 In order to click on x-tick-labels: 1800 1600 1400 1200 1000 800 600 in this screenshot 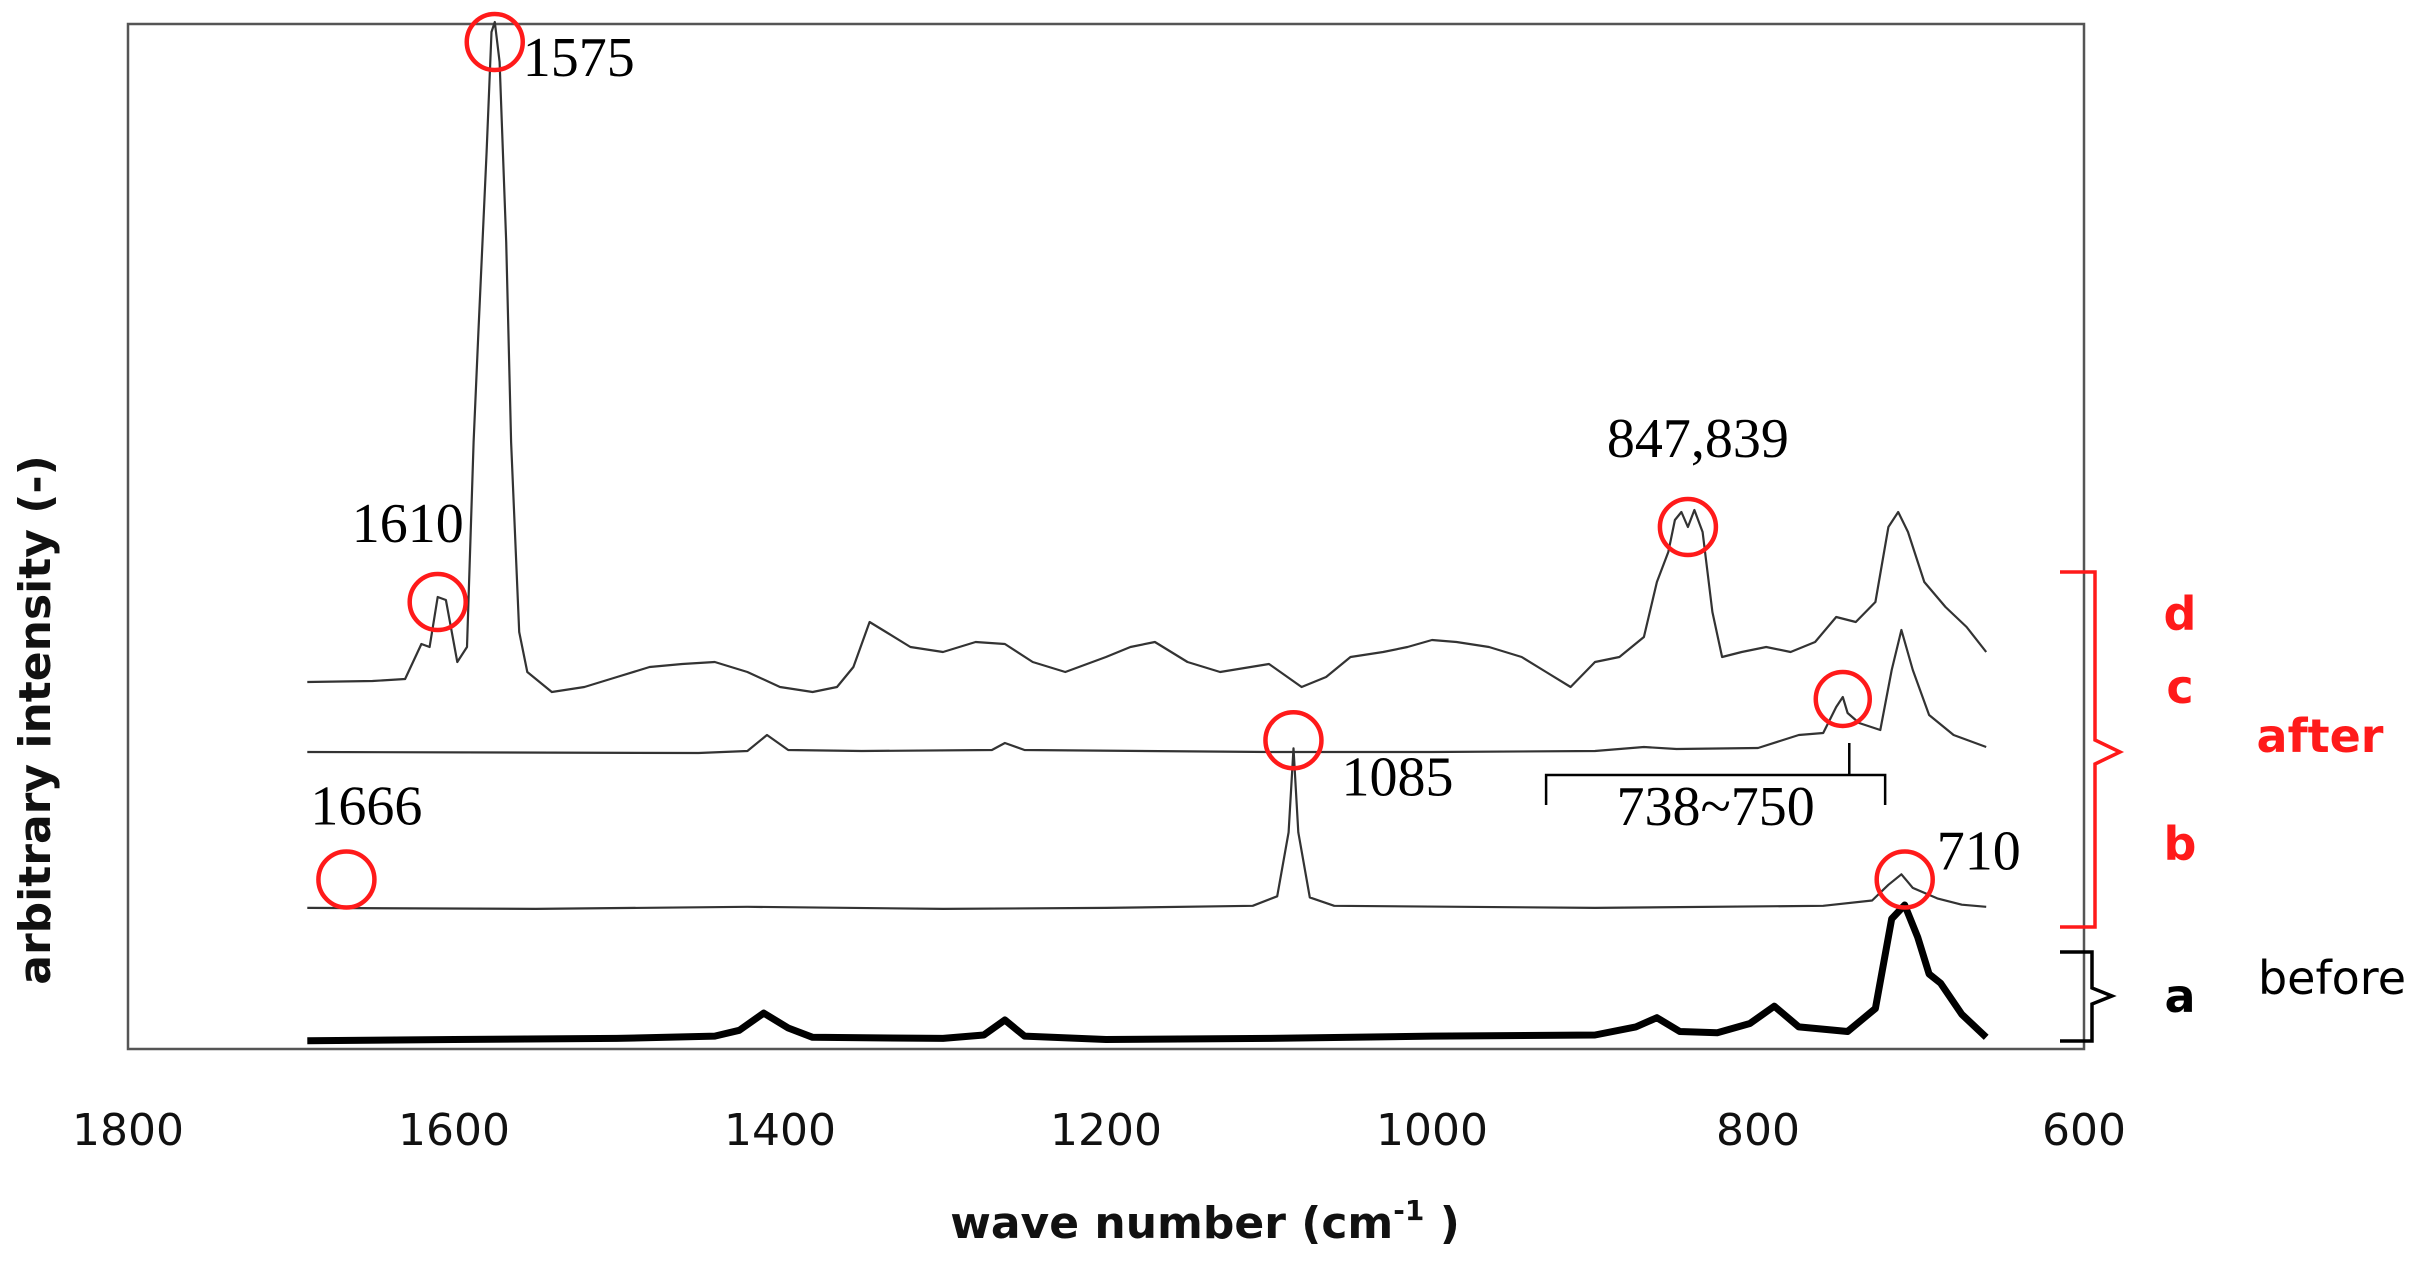, I will do `click(1099, 1130)`.